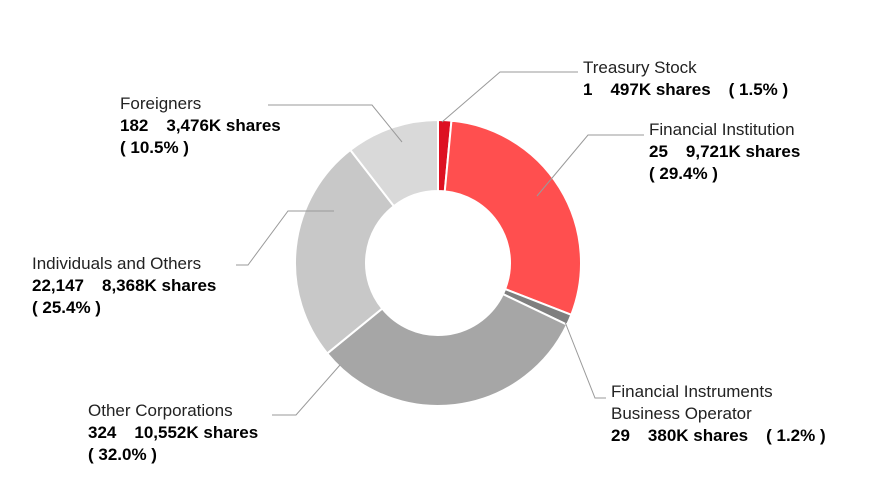 Image resolution: width=880 pixels, height=495 pixels. I want to click on slice-percent: ( 25.4% ), so click(66, 307).